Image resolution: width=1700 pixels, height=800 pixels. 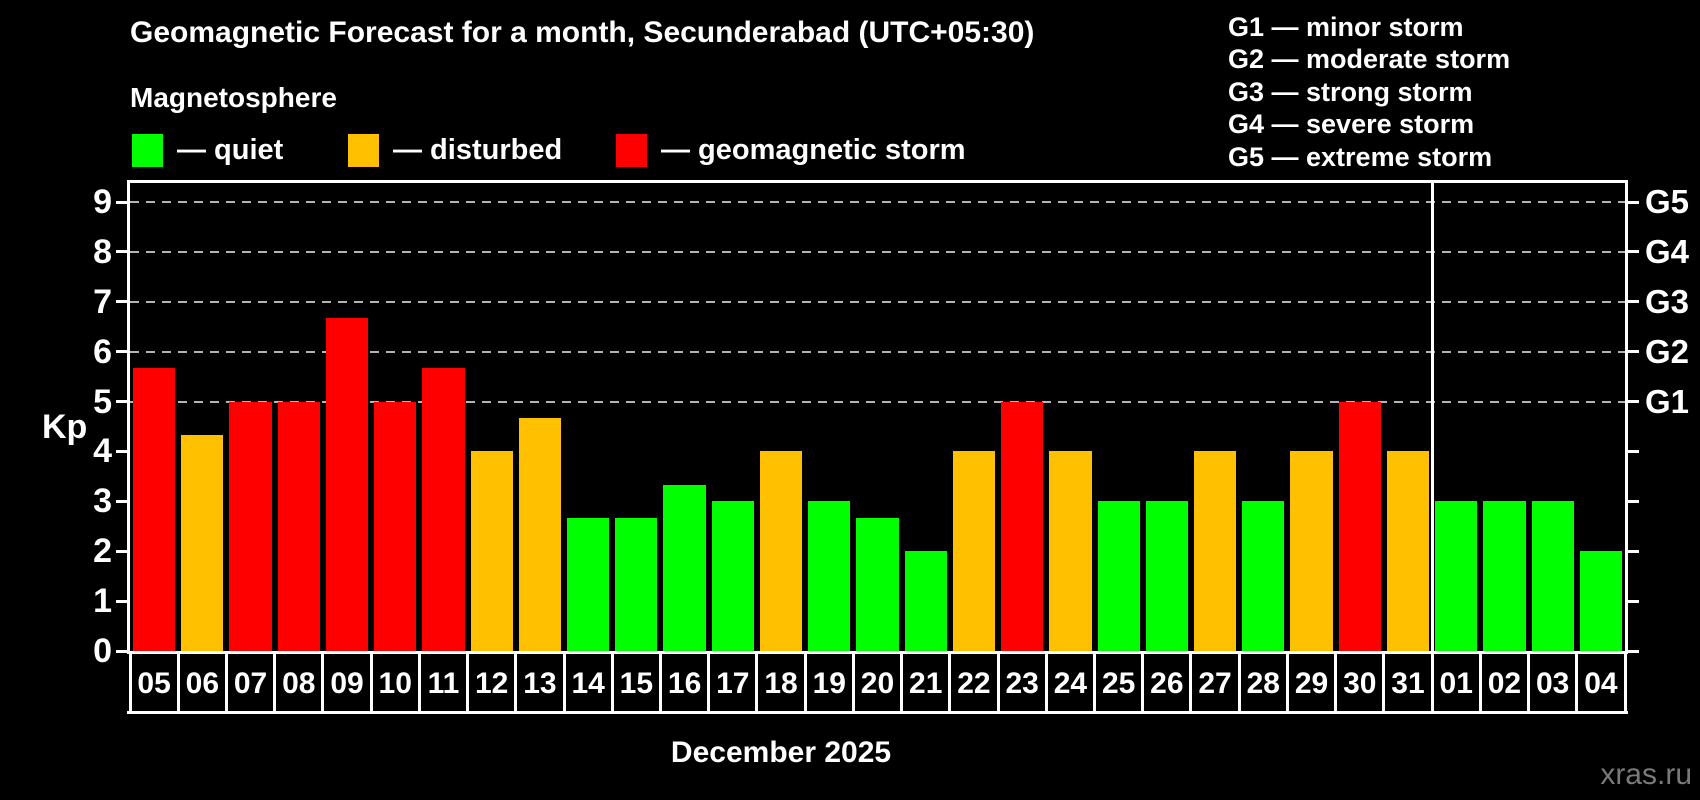 What do you see at coordinates (202, 683) in the screenshot?
I see `day-label-06: 06` at bounding box center [202, 683].